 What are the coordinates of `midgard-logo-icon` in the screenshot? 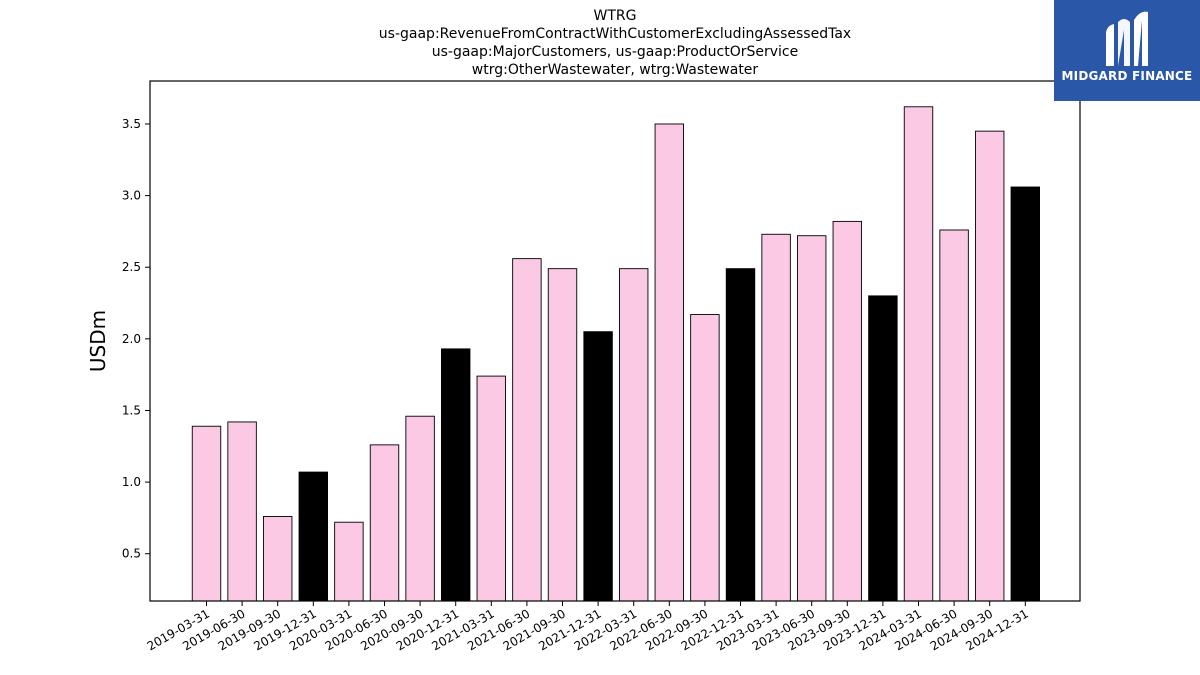 It's located at (1127, 38).